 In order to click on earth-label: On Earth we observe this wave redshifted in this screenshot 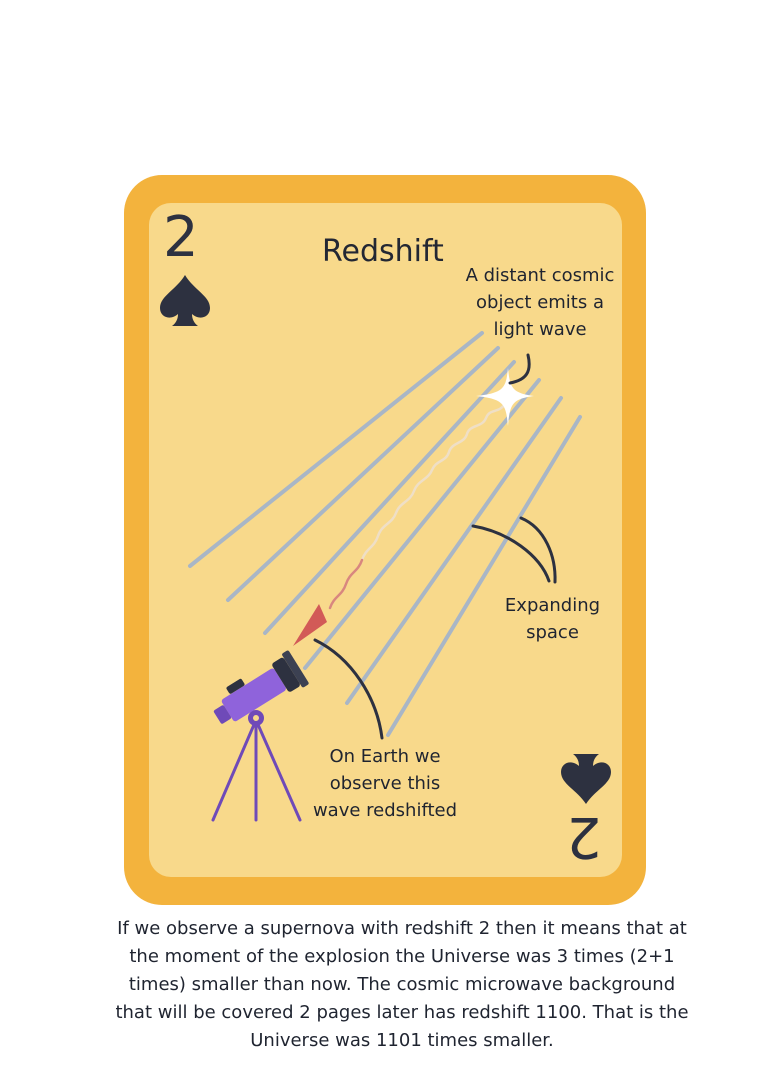, I will do `click(385, 783)`.